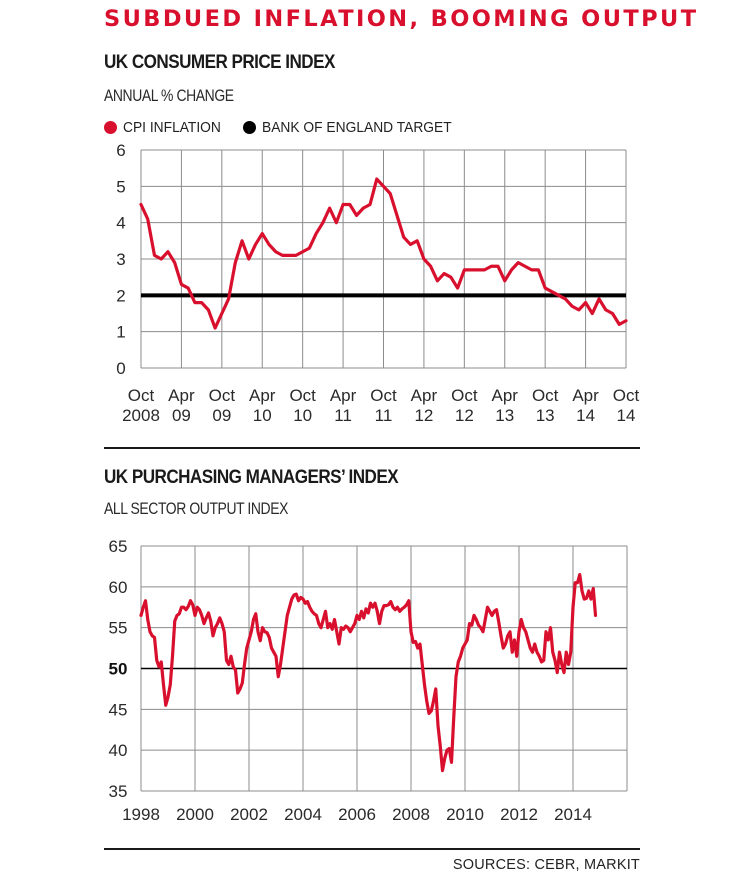  What do you see at coordinates (118, 750) in the screenshot?
I see `pmi-y-tick-label: 40` at bounding box center [118, 750].